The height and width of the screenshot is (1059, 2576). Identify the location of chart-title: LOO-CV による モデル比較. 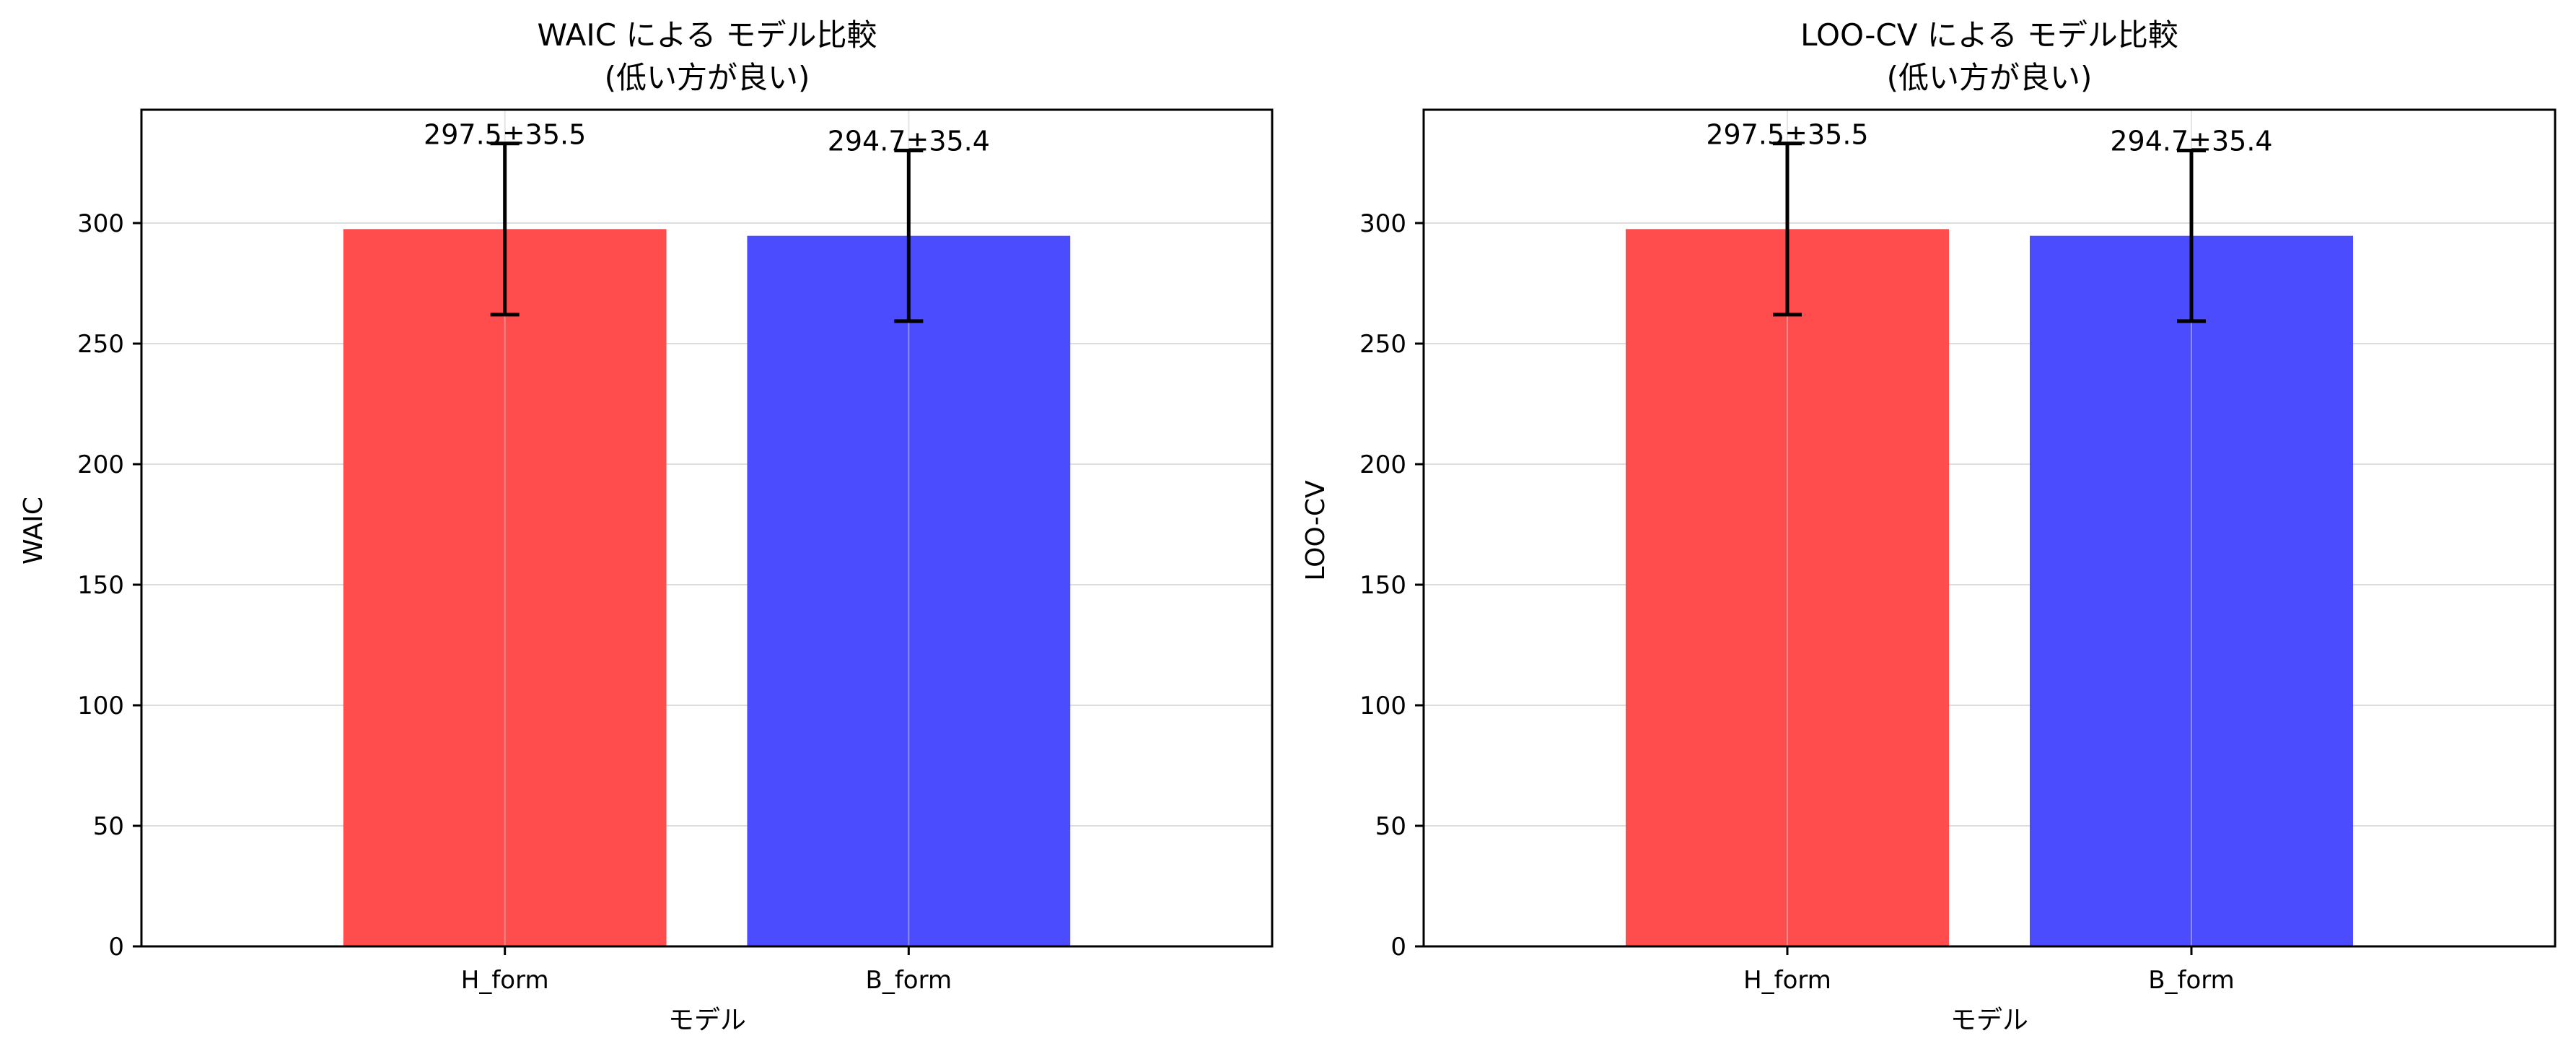
(1989, 35).